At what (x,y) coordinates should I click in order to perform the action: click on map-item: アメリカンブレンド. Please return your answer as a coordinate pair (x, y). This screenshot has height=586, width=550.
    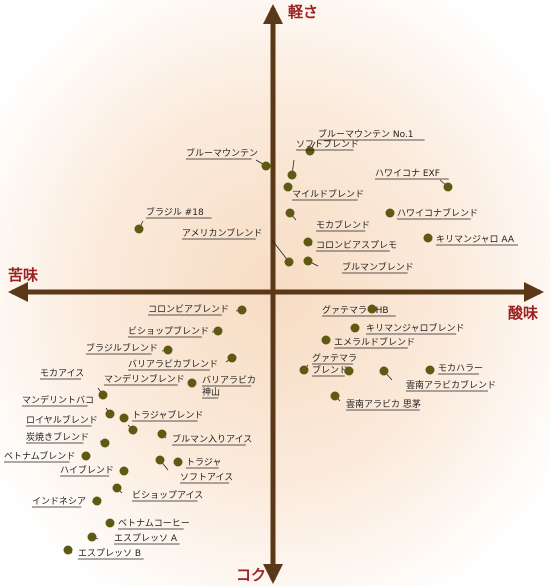
    Looking at the image, I should click on (238, 247).